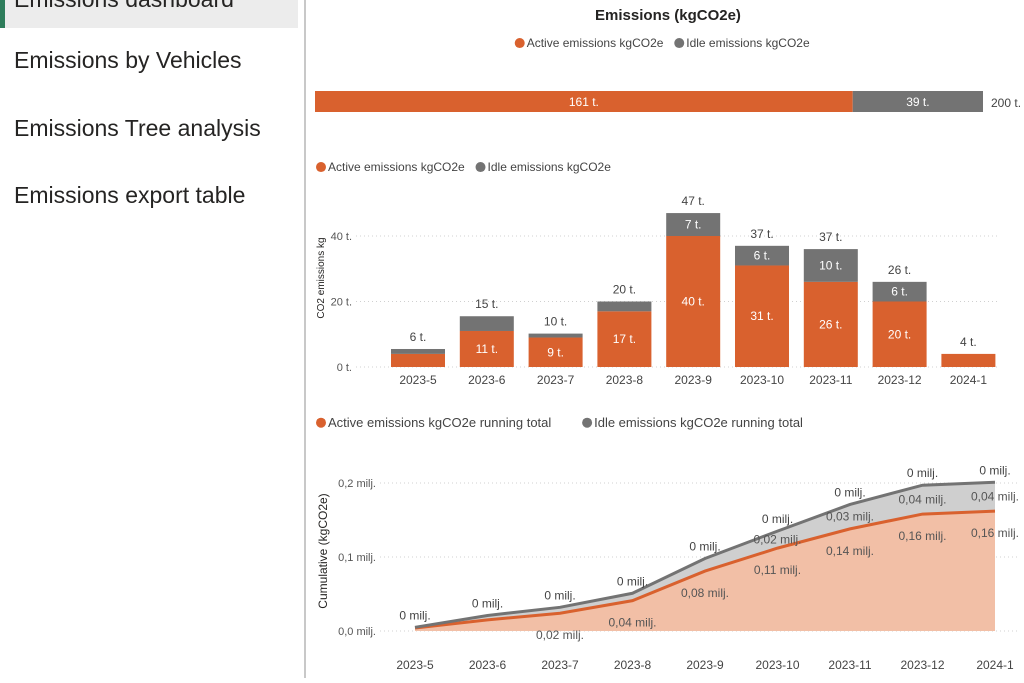  Describe the element at coordinates (418, 337) in the screenshot. I see `total-label: 6 t.` at that location.